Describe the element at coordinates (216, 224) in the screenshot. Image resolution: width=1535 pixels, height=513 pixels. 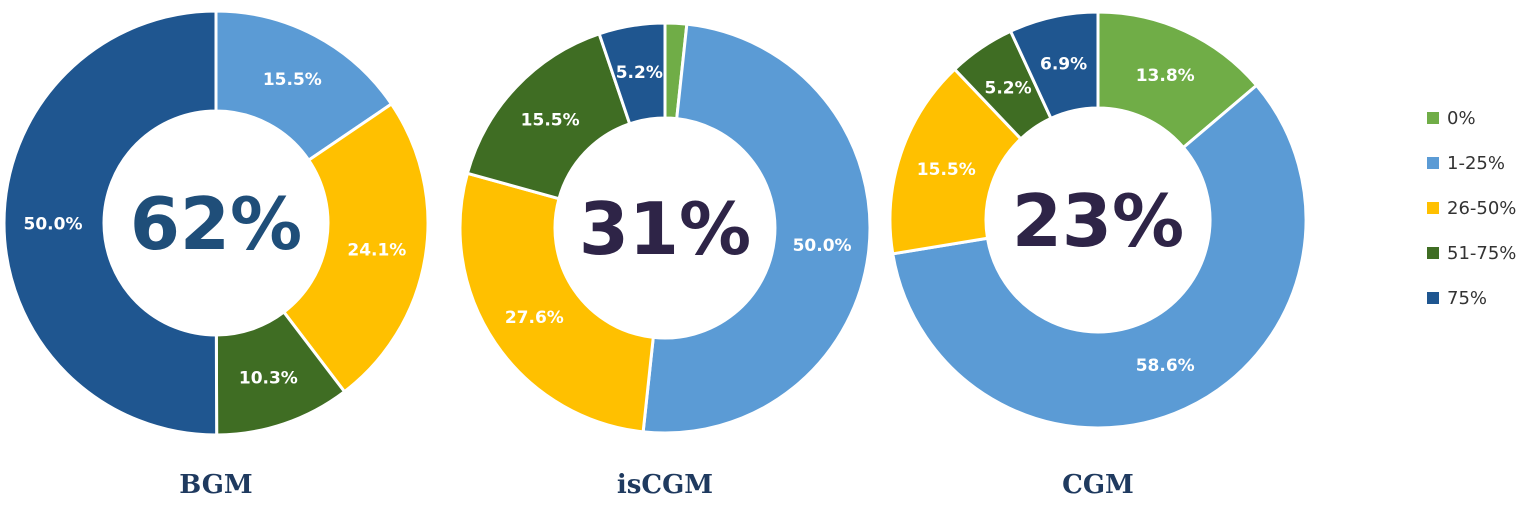
I see `center-percentage: 62%` at that location.